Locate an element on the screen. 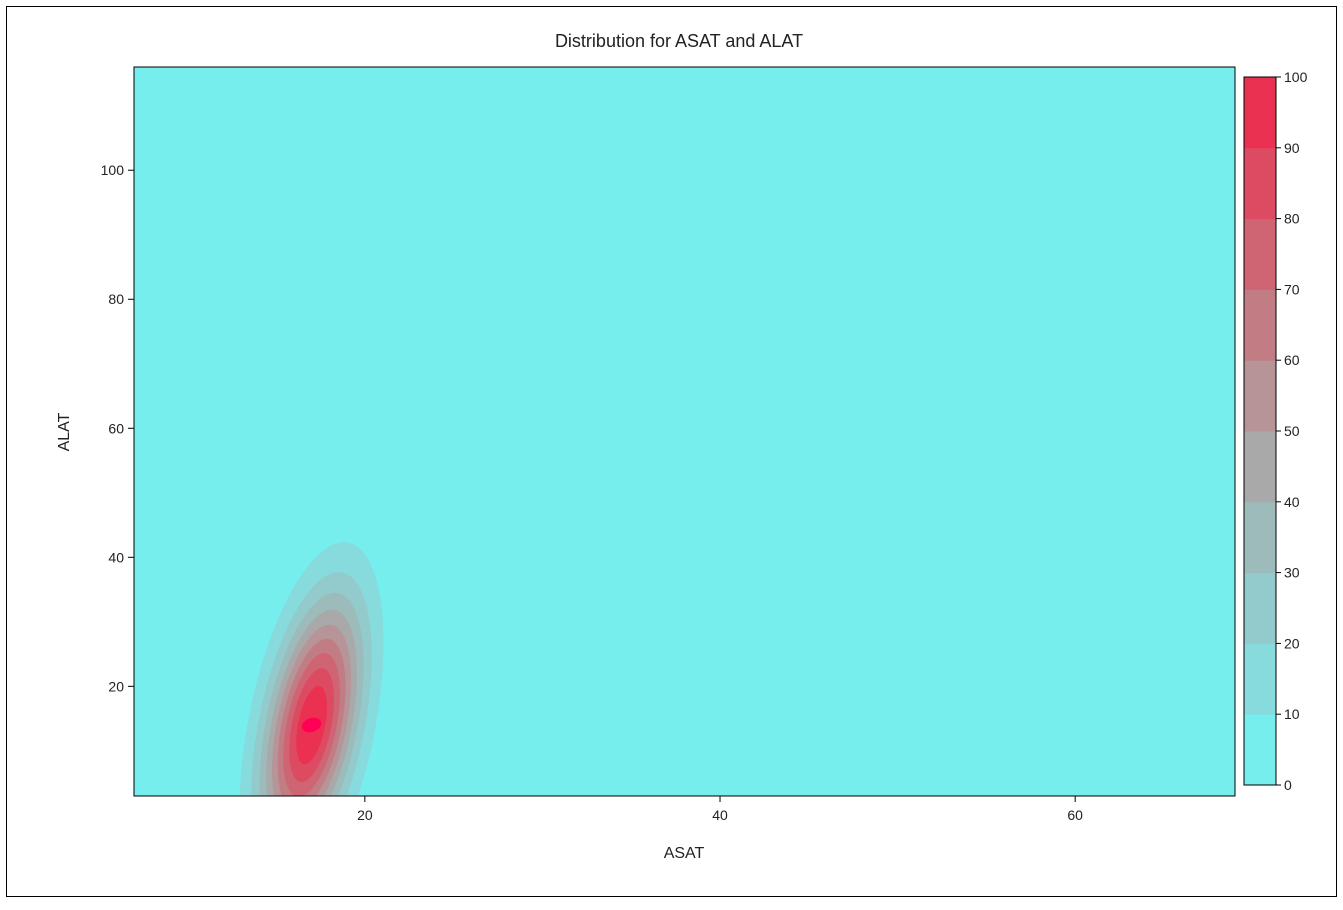 This screenshot has height=910, width=1343. colorbar-tick-label: 80 is located at coordinates (1292, 219).